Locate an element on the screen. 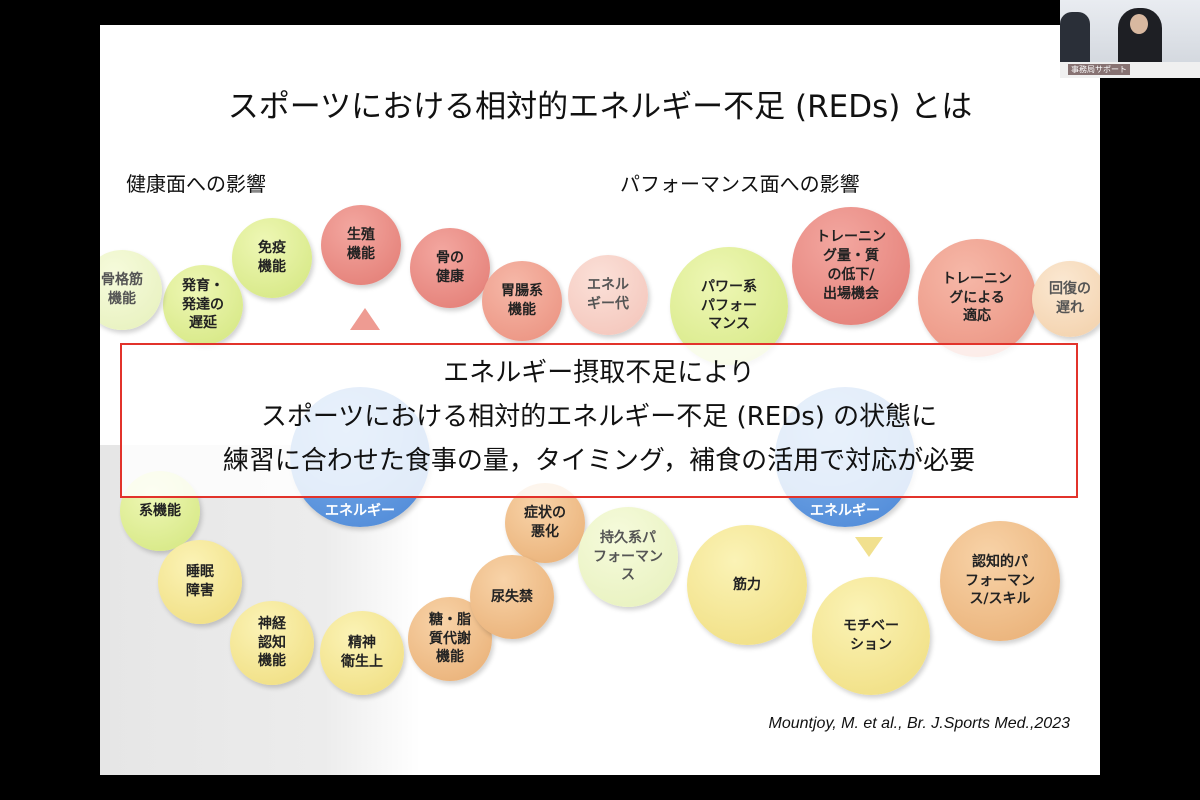  node-sleep: 睡眠 障害 is located at coordinates (200, 582).